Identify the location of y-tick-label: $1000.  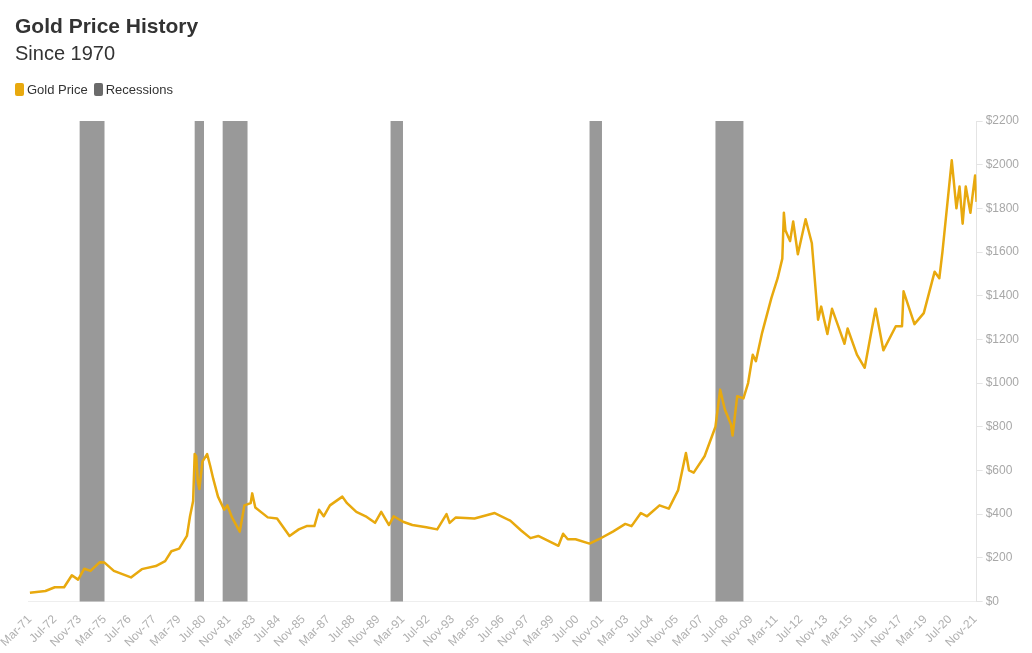
(1002, 382).